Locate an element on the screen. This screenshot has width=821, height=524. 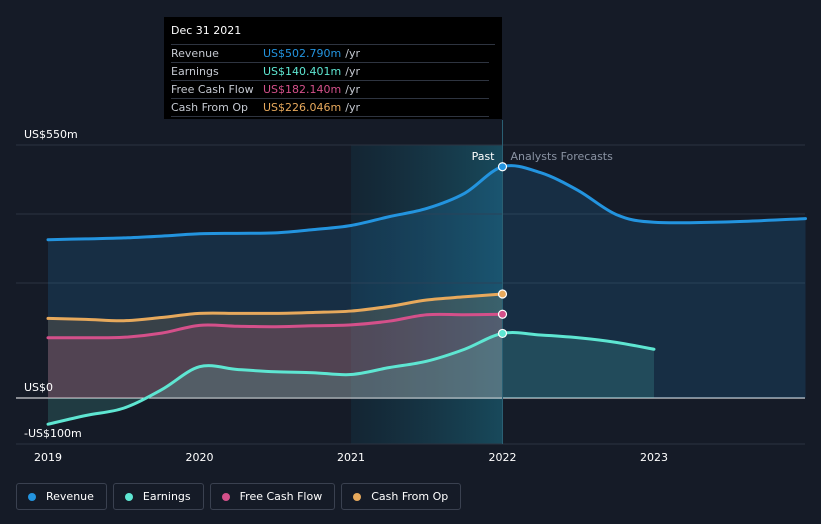
legend-item-revenue: Revenue is located at coordinates (61, 496).